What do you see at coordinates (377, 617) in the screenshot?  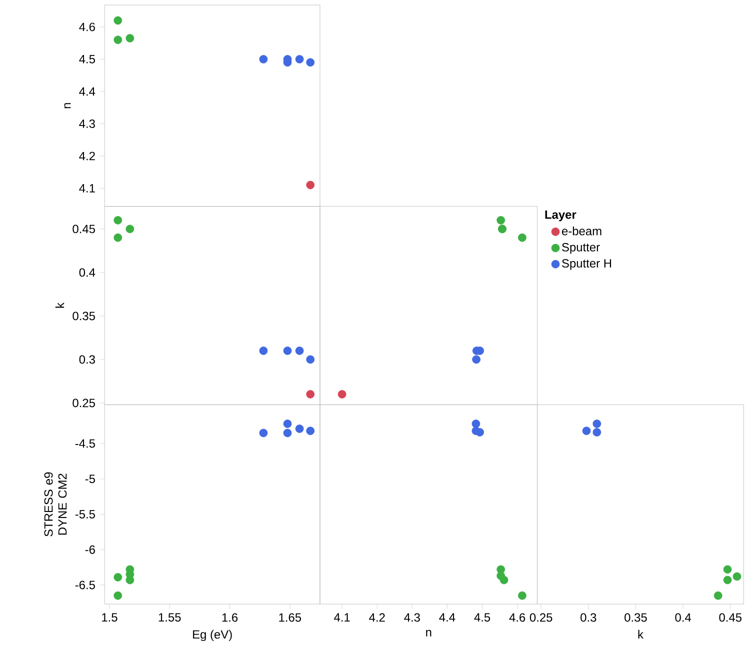 I see `x-tick-label: 4.2` at bounding box center [377, 617].